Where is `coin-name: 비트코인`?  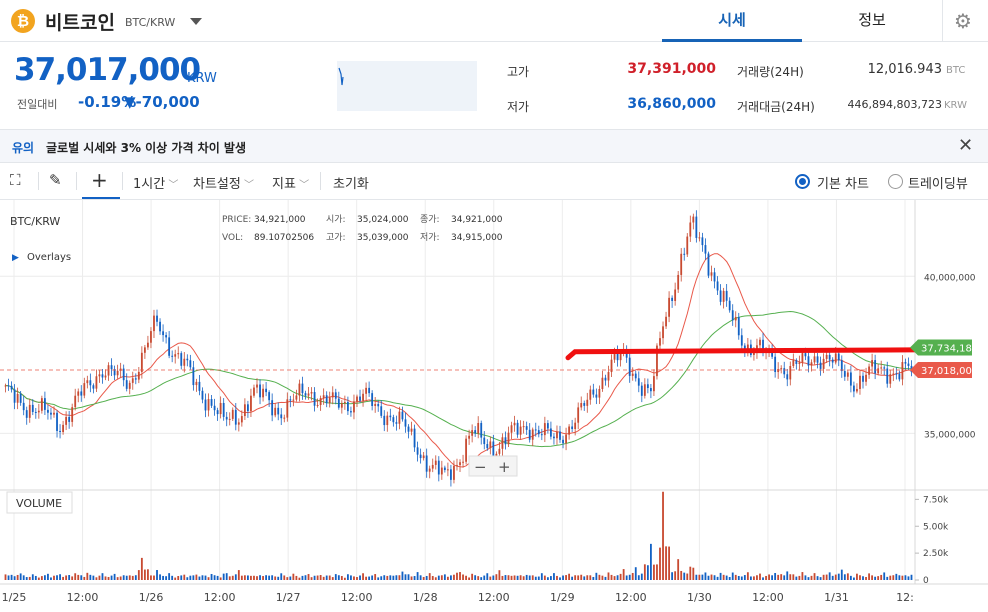 coin-name: 비트코인 is located at coordinates (80, 23).